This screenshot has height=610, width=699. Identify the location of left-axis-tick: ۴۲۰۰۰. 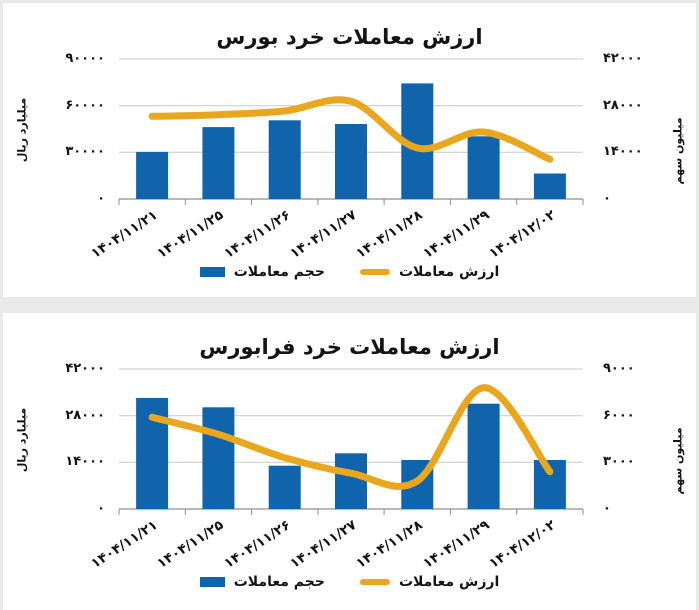
(85, 368).